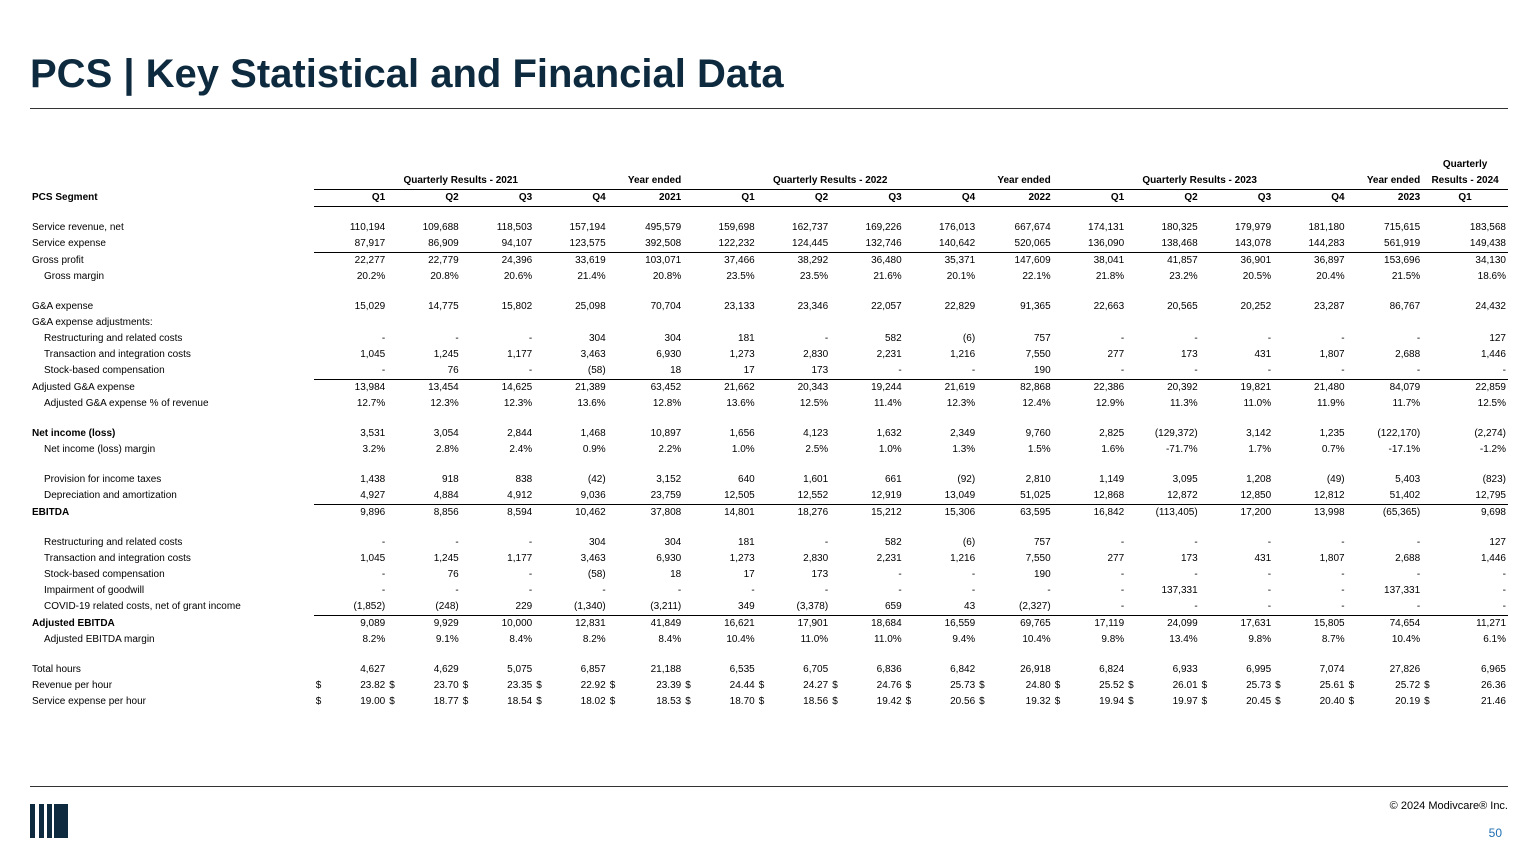 The width and height of the screenshot is (1536, 864). I want to click on column-header: Q4, so click(571, 198).